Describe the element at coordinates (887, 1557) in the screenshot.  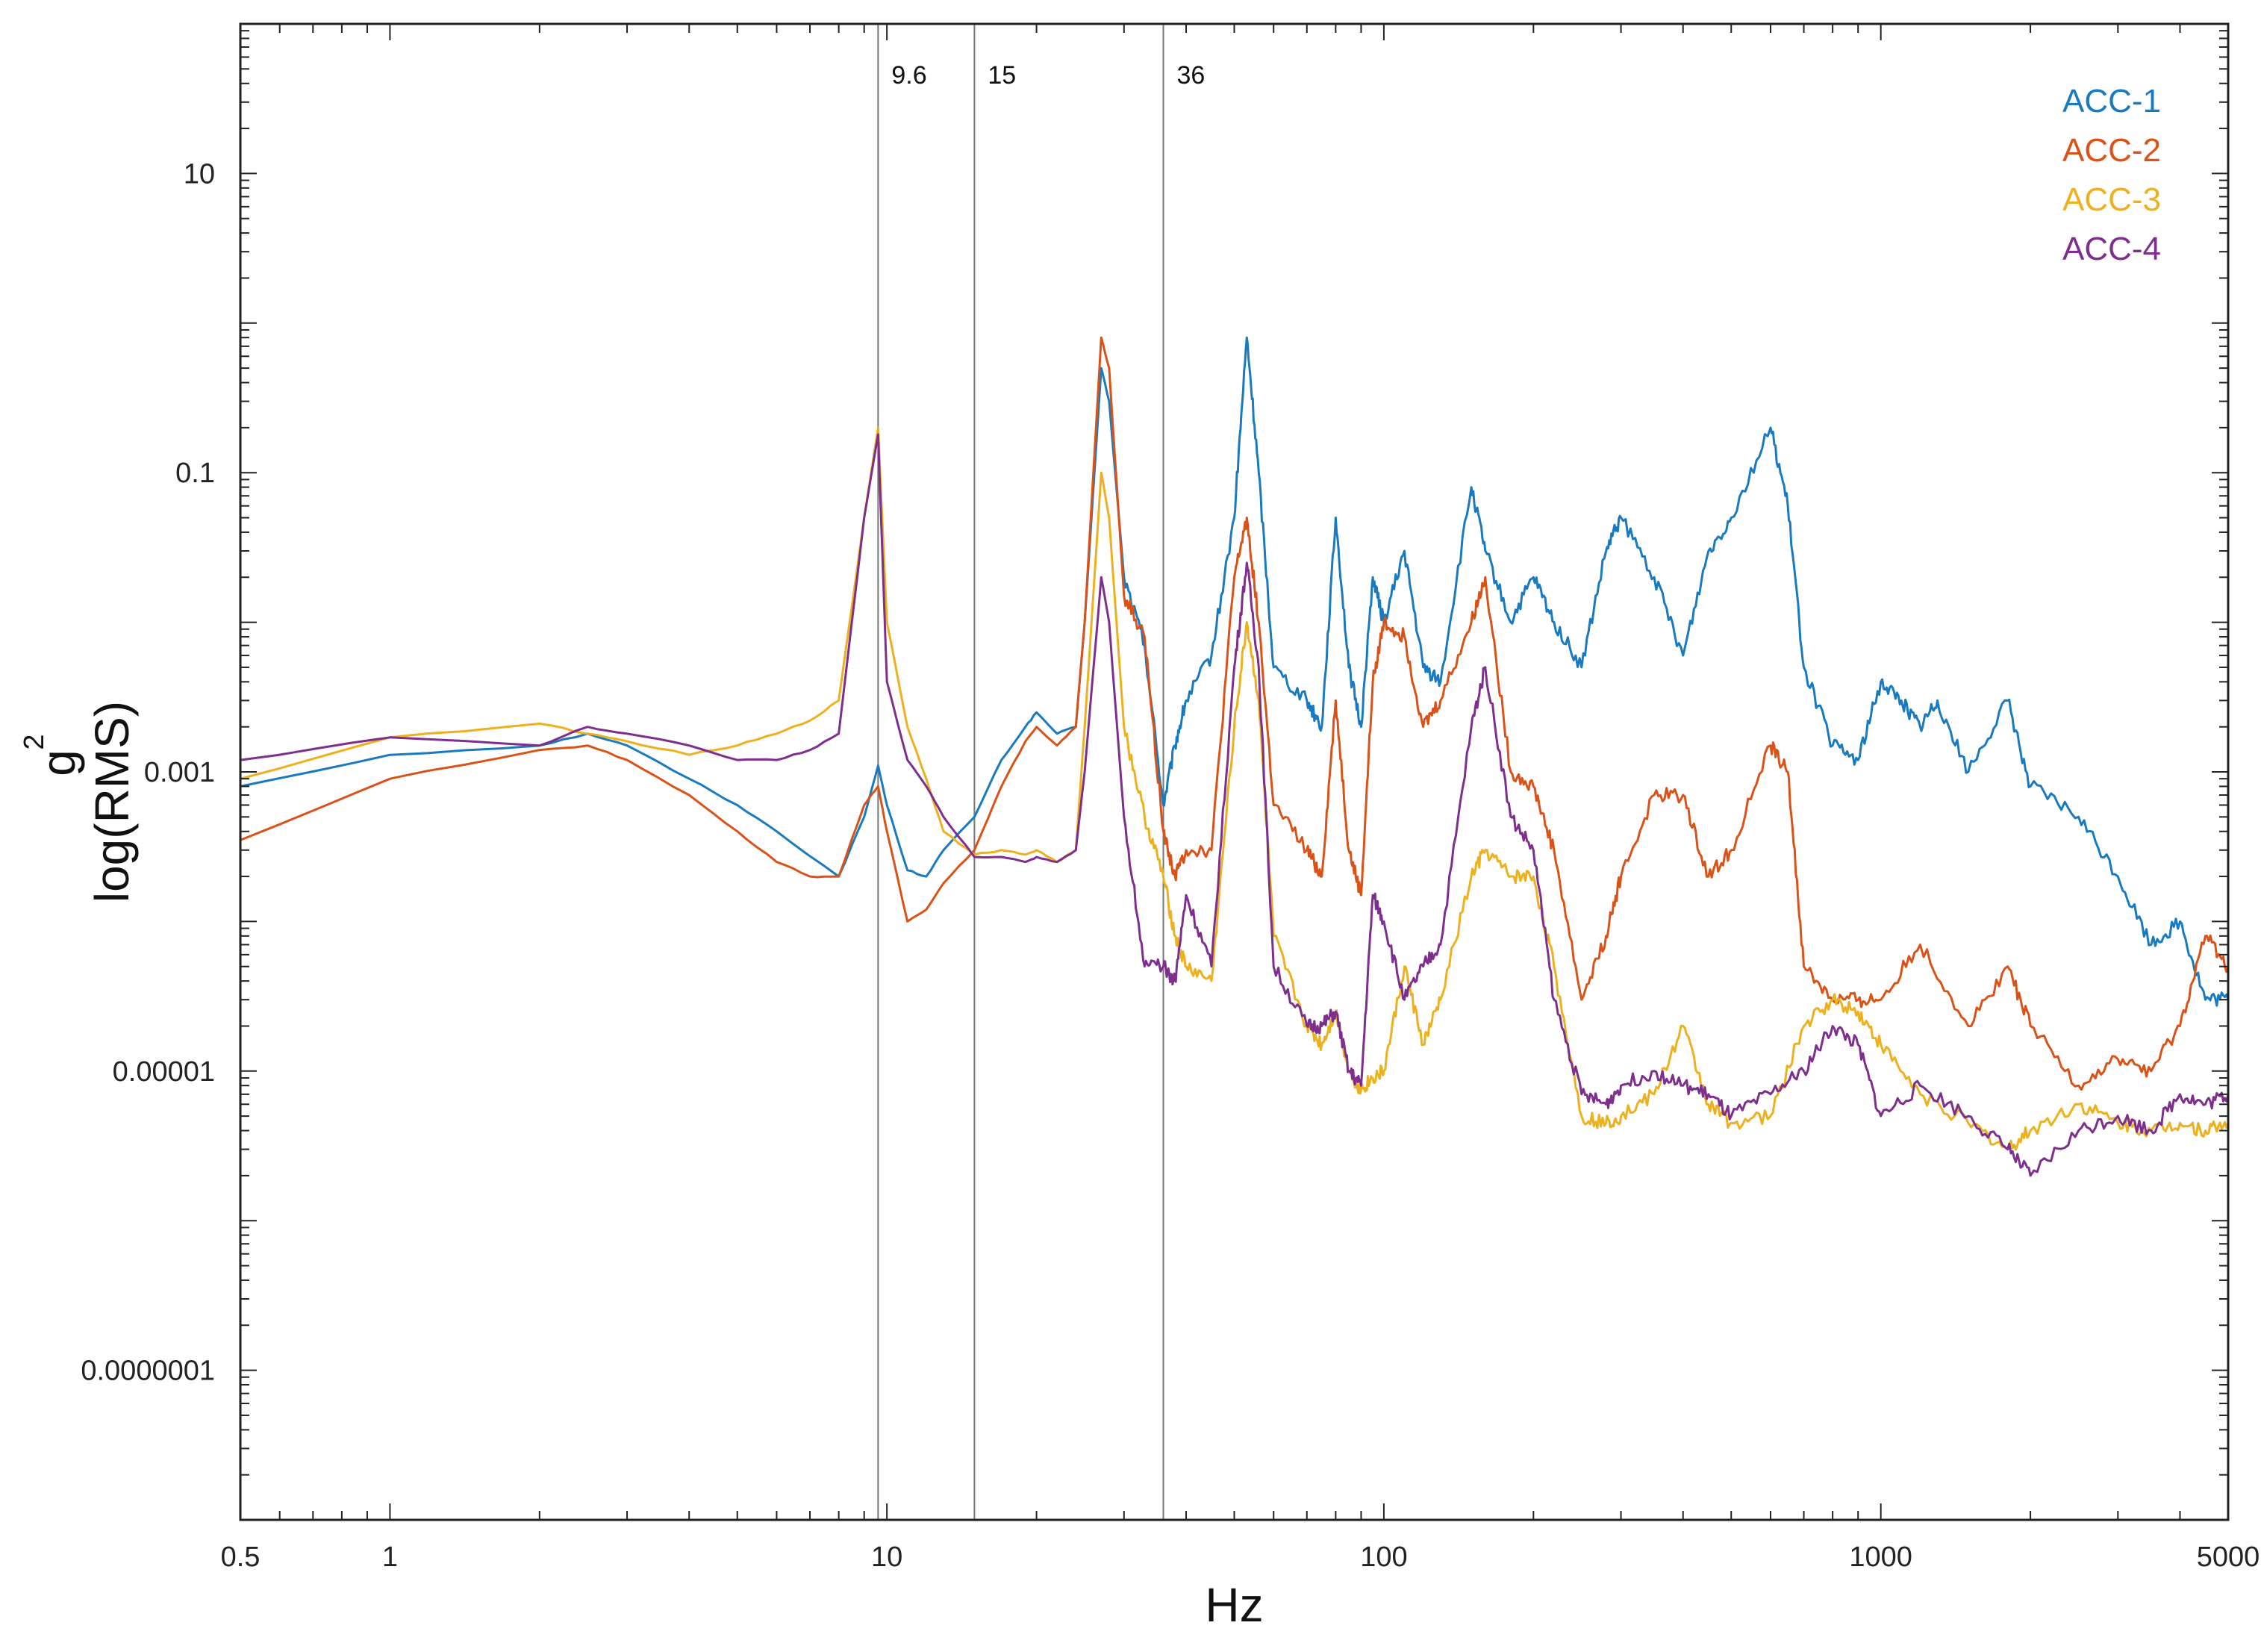
I see `x-tick-label: 10` at that location.